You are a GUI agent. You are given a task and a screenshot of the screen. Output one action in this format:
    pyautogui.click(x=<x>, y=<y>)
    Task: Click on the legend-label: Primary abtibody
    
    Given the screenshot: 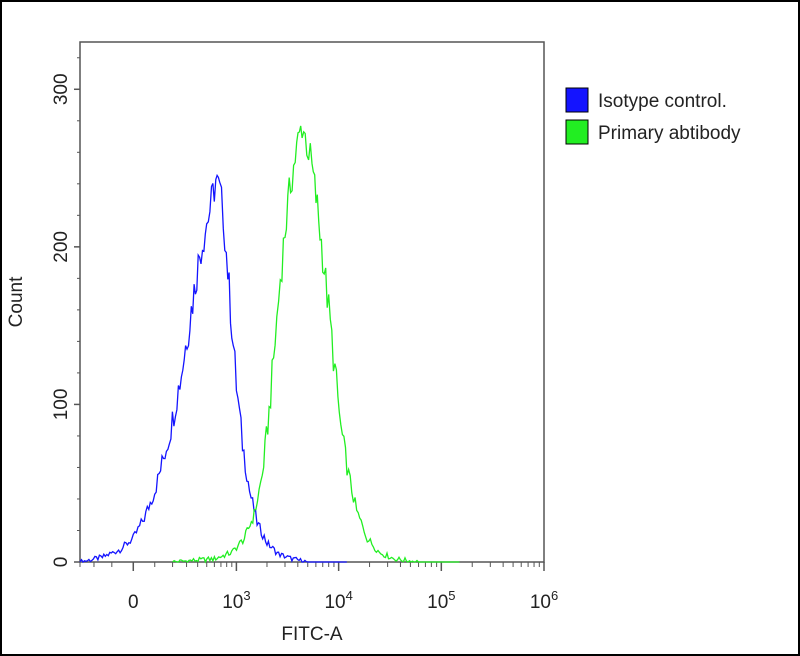 What is the action you would take?
    pyautogui.click(x=669, y=133)
    